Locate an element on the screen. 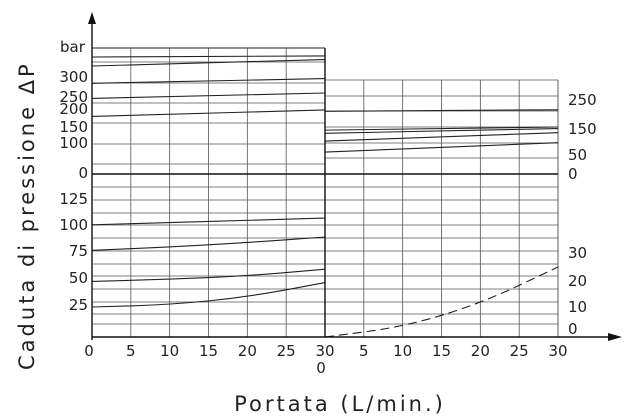 Image resolution: width=624 pixels, height=418 pixels. y-tick-label-right: 50 is located at coordinates (577, 155).